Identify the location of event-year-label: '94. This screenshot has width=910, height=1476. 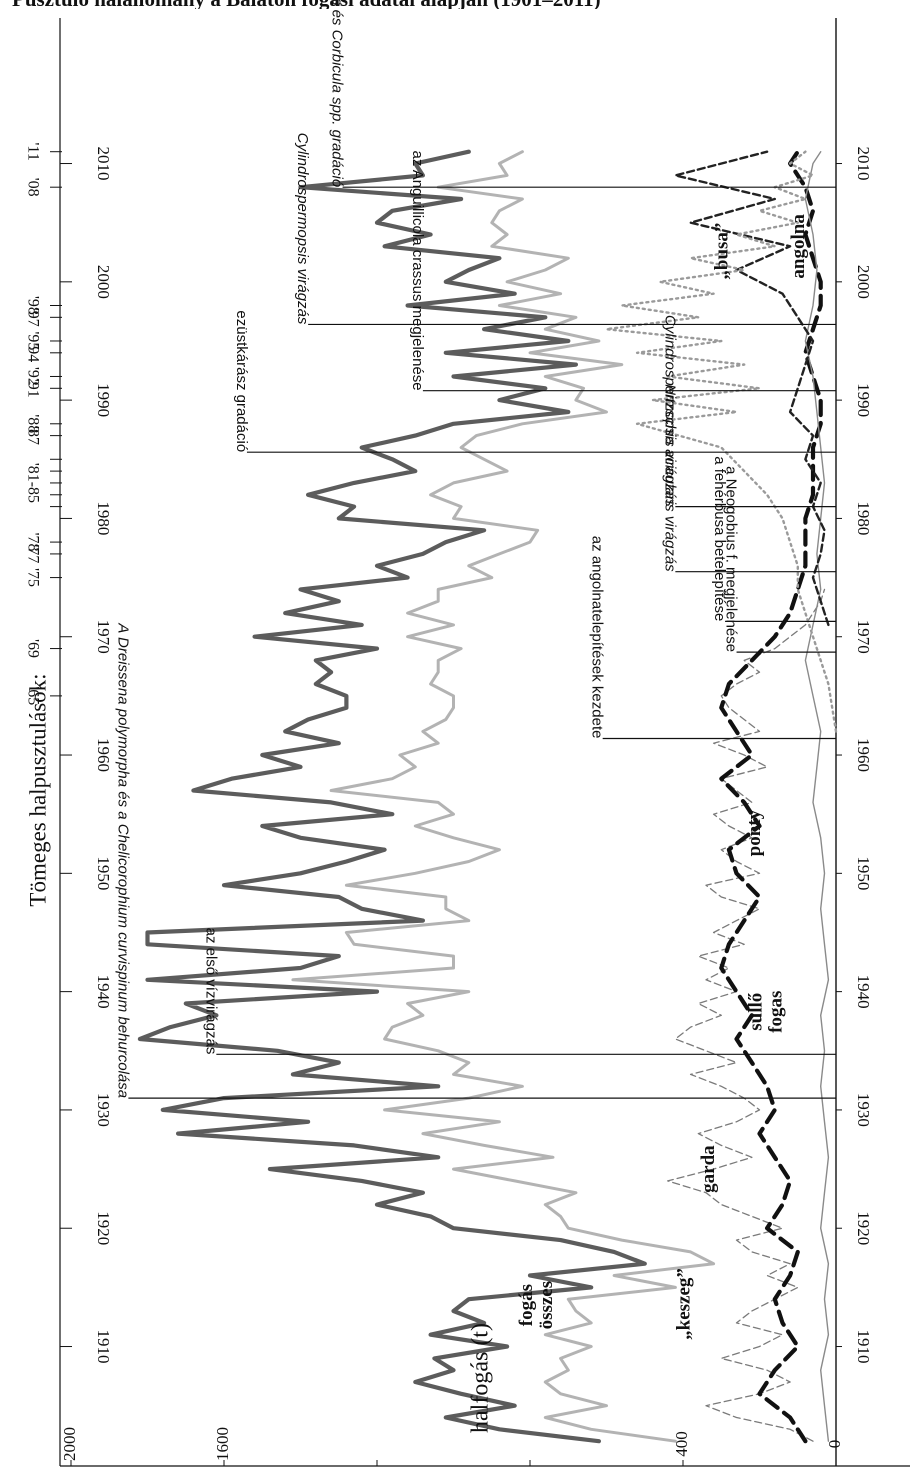
(32, 352).